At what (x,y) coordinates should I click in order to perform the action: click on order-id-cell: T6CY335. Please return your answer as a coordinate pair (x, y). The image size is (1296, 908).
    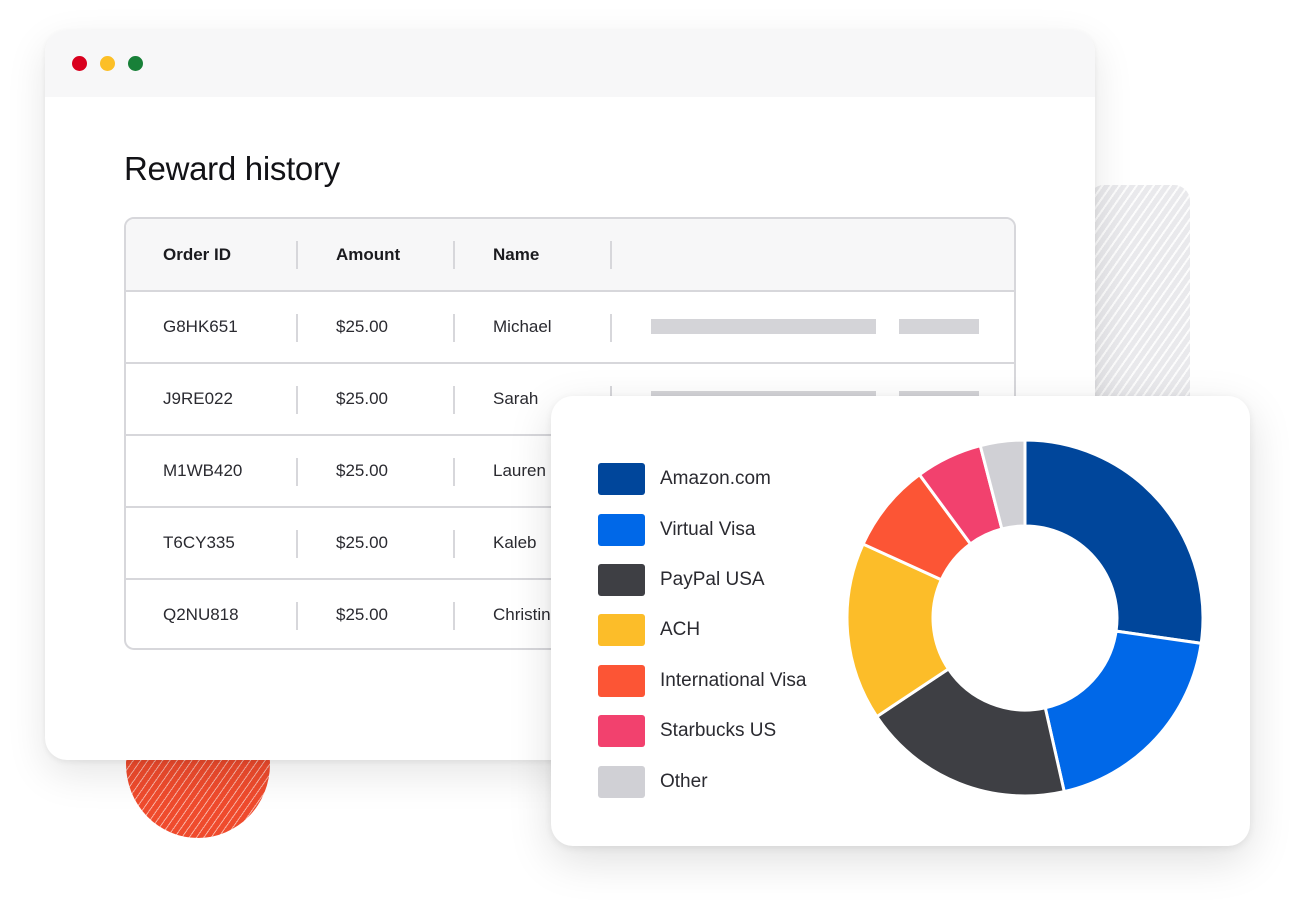
    Looking at the image, I should click on (212, 543).